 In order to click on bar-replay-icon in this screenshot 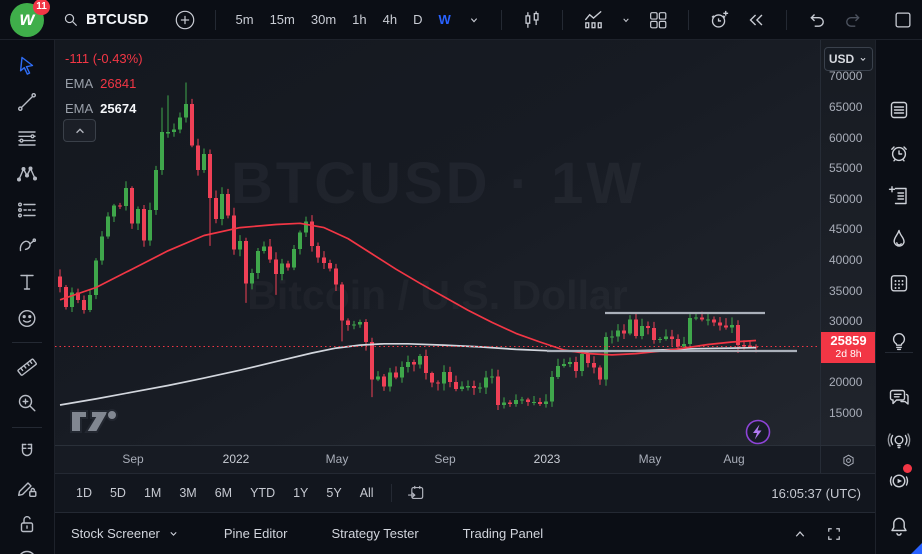, I will do `click(756, 20)`.